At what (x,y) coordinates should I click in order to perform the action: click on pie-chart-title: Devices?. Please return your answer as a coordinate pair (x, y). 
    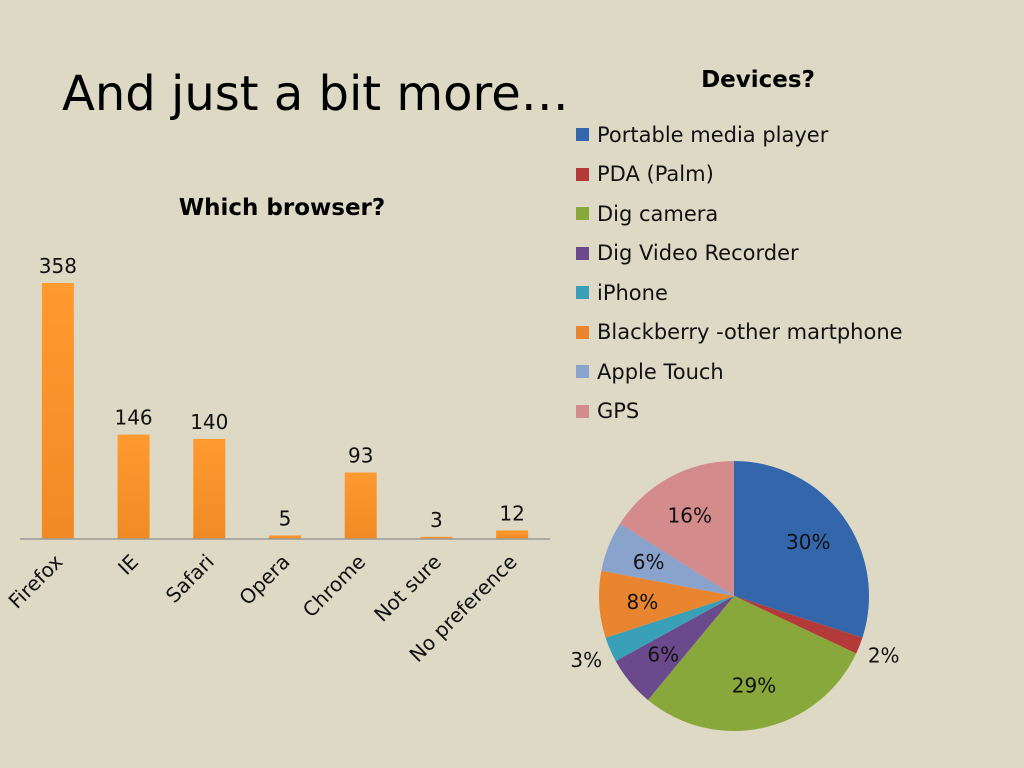
    Looking at the image, I should click on (758, 80).